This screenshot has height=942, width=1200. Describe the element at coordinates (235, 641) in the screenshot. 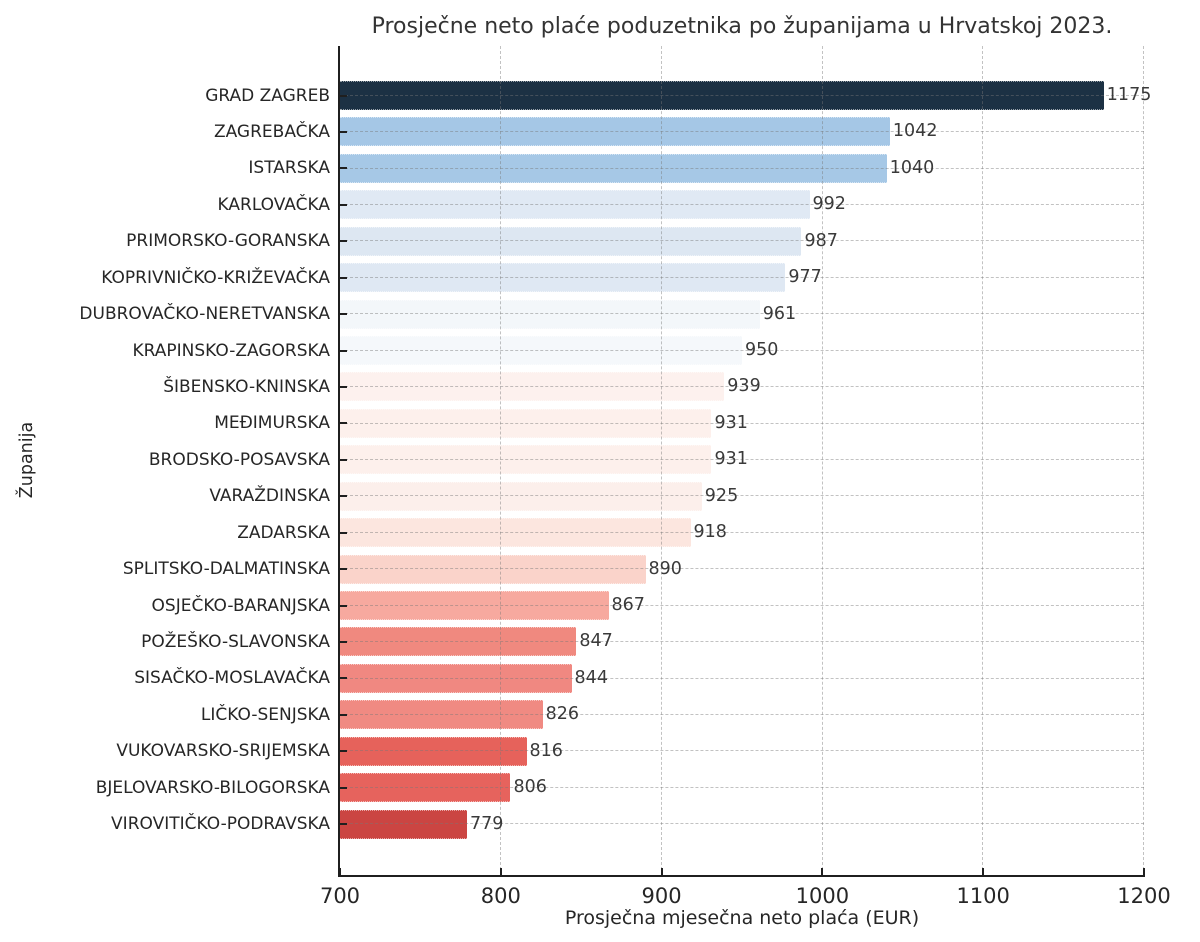

I see `y-tick-label-pozesko-slavonska: POŽEŠKO-SLAVONSKA` at that location.